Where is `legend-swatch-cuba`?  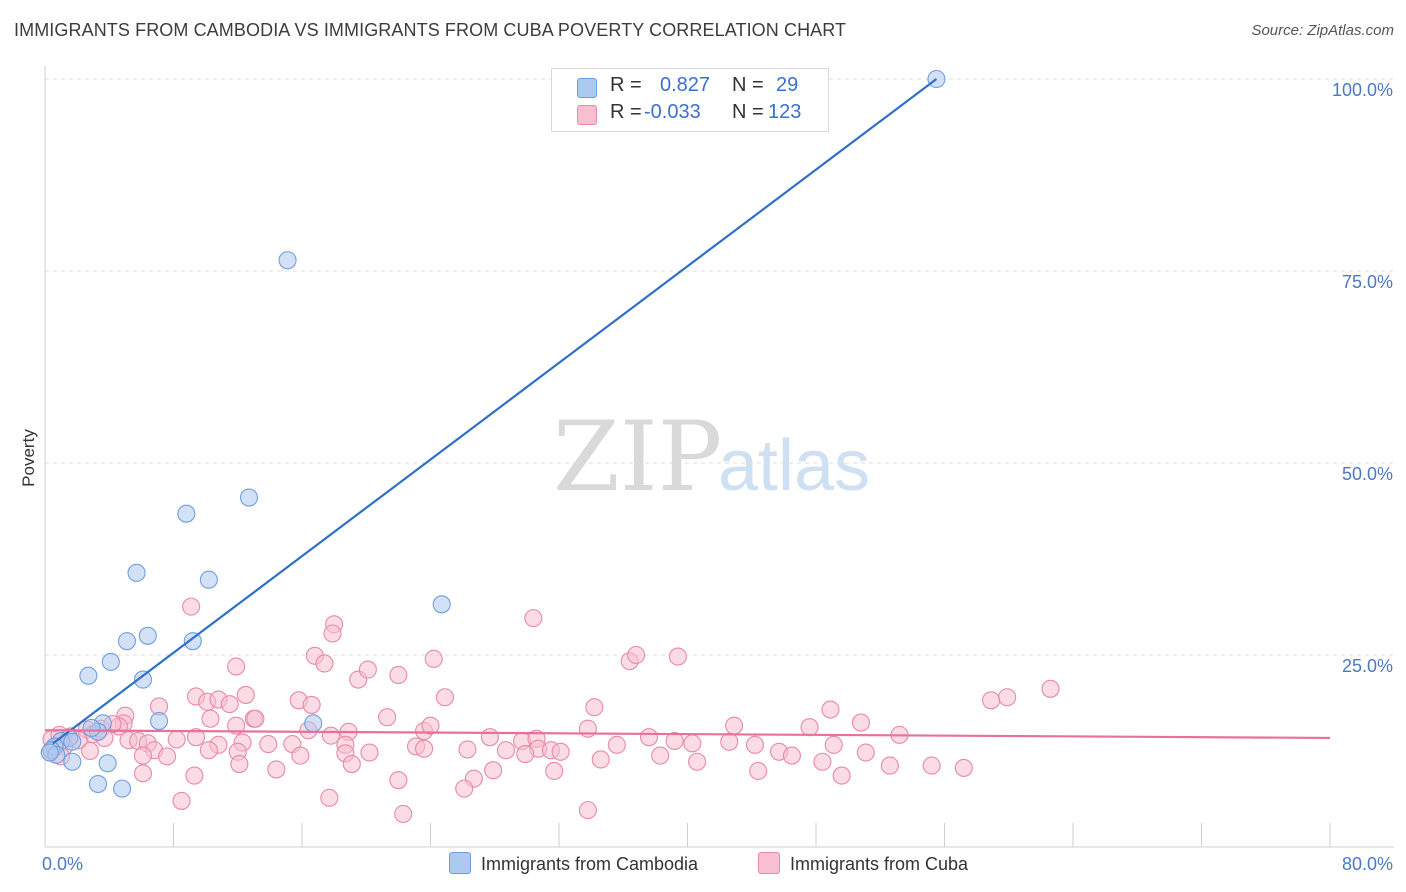
legend-swatch-cuba is located at coordinates (587, 115).